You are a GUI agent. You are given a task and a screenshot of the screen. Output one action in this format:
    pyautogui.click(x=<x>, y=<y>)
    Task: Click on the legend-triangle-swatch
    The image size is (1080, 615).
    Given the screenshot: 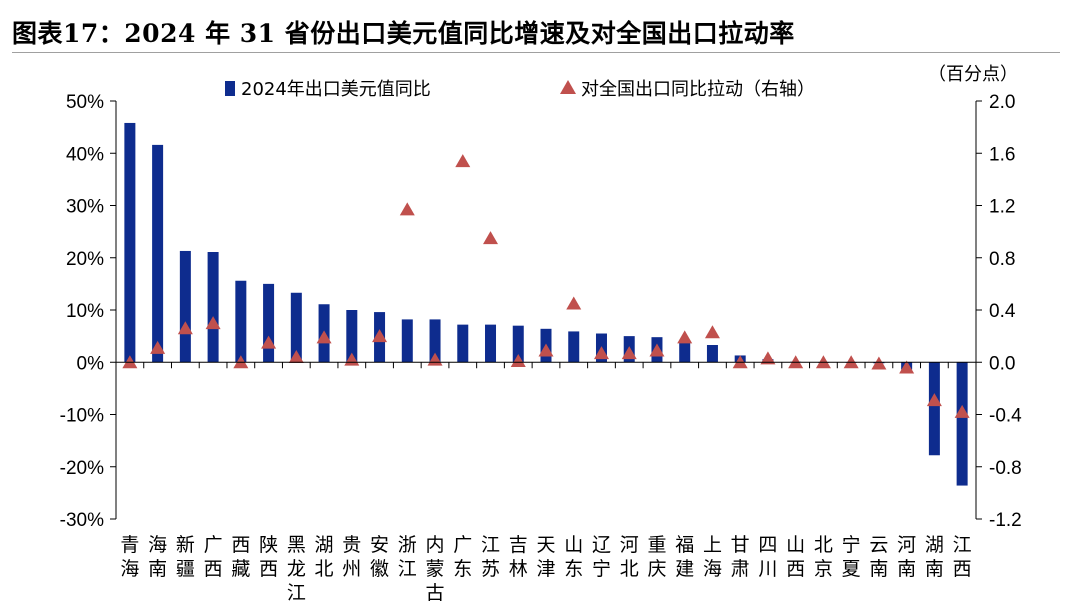 What is the action you would take?
    pyautogui.click(x=568, y=87)
    